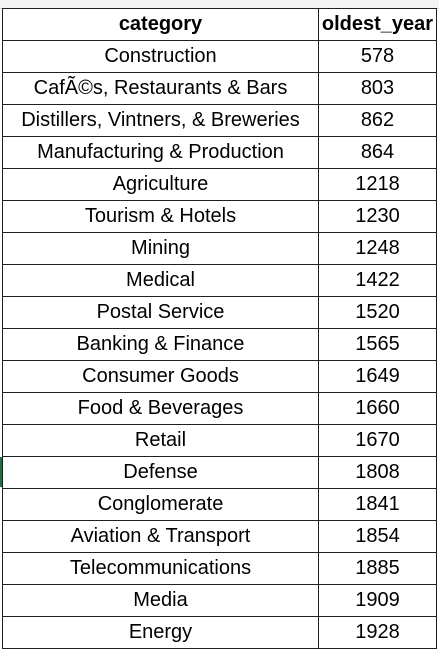  Describe the element at coordinates (377, 56) in the screenshot. I see `cell-oldest-year: 578` at that location.